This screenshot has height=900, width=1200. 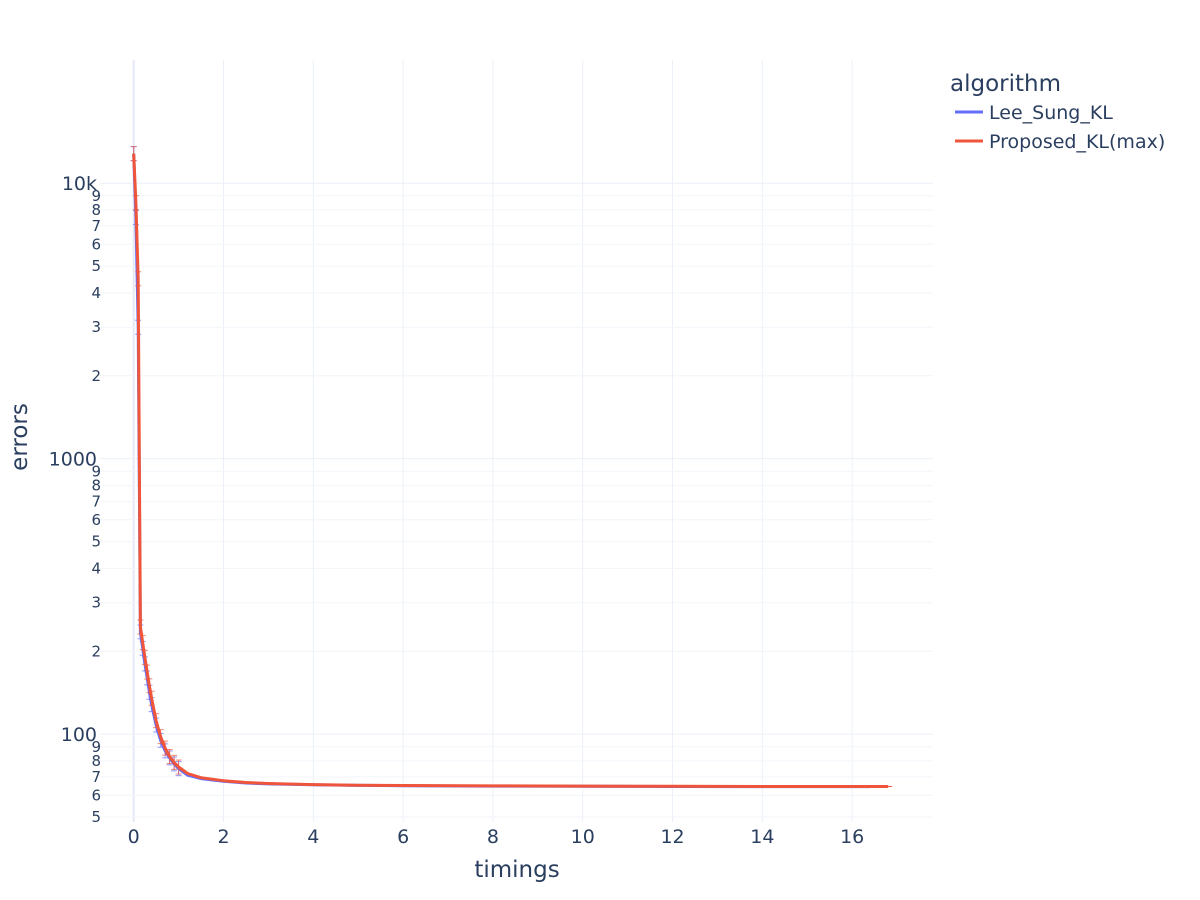 What do you see at coordinates (1005, 84) in the screenshot?
I see `legend-title: algorithm` at bounding box center [1005, 84].